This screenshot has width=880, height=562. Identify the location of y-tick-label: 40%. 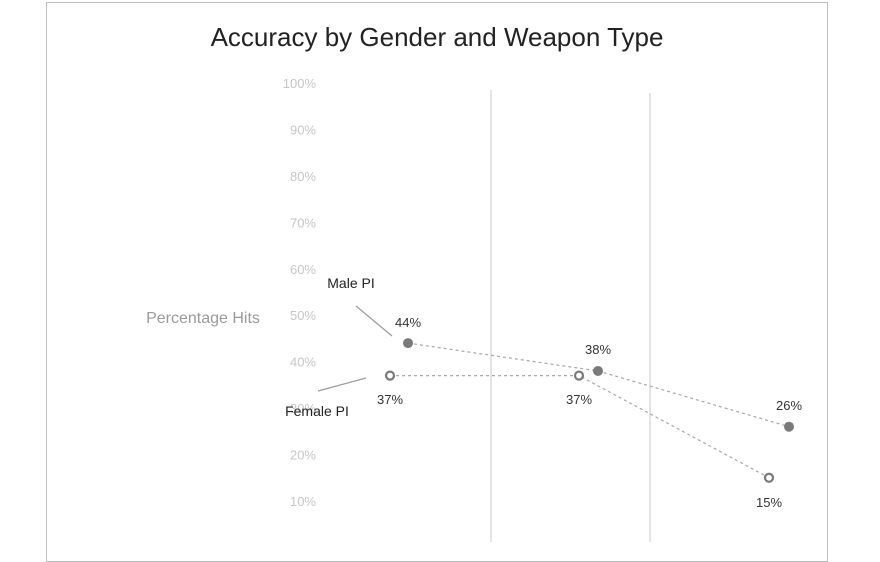
(303, 362).